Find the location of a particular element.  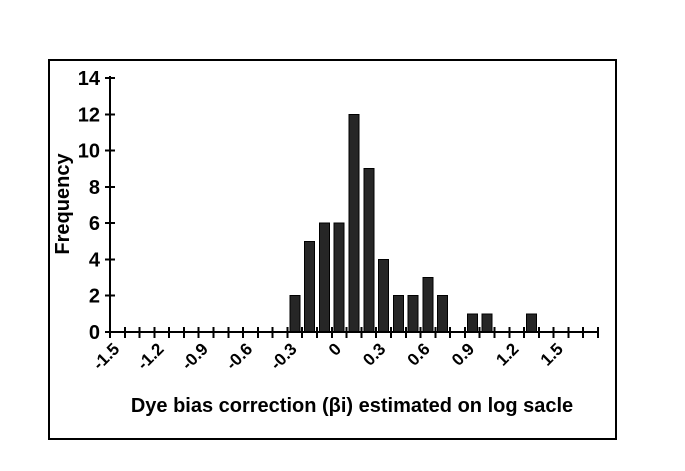

x-tick-label--0.6: -0.6 is located at coordinates (239, 356).